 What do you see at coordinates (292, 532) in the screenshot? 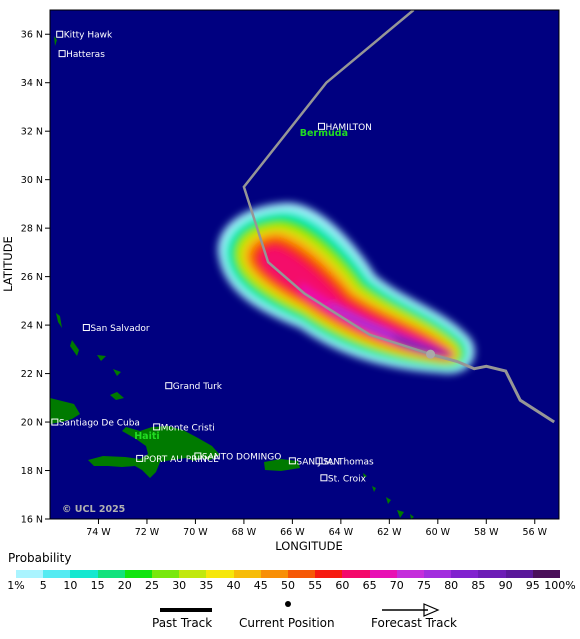
I see `x-tick-label: 66 W` at bounding box center [292, 532].